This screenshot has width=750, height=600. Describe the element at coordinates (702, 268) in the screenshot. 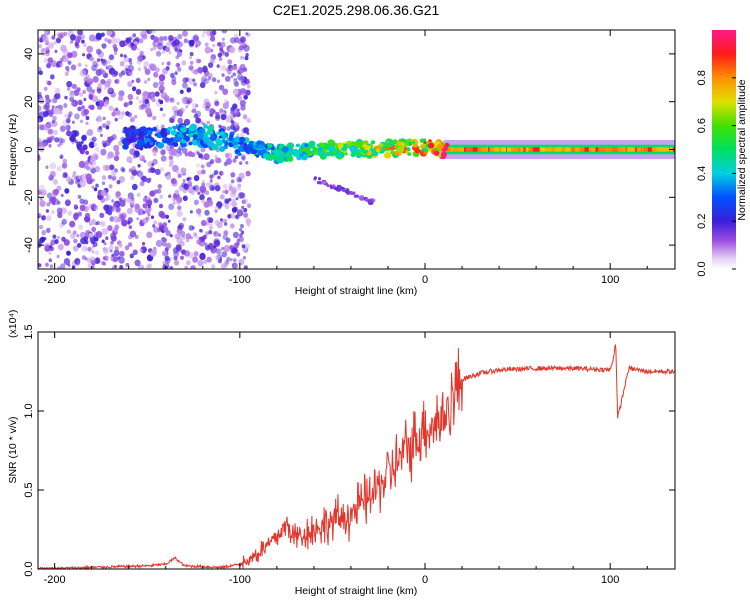

I see `colorbar-tick-label: 0.0` at that location.